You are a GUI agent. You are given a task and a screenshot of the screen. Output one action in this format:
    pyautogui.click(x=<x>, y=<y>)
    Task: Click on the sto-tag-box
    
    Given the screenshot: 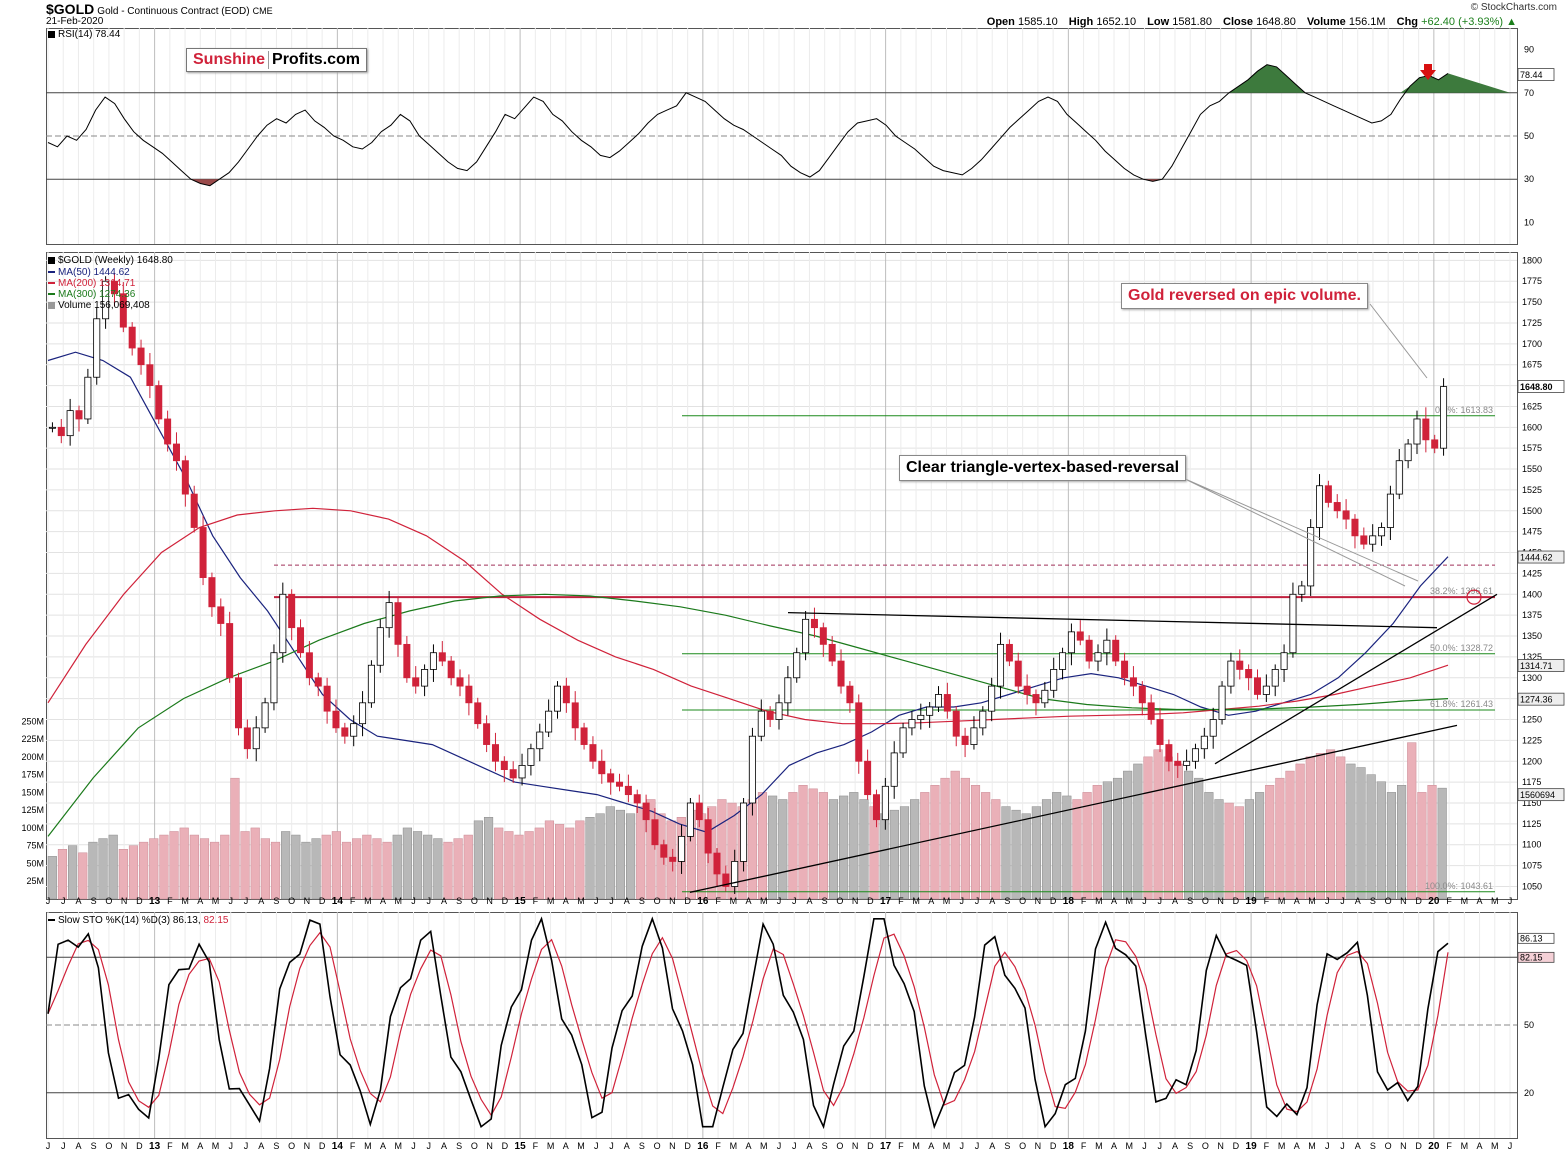 What is the action you would take?
    pyautogui.click(x=1536, y=957)
    